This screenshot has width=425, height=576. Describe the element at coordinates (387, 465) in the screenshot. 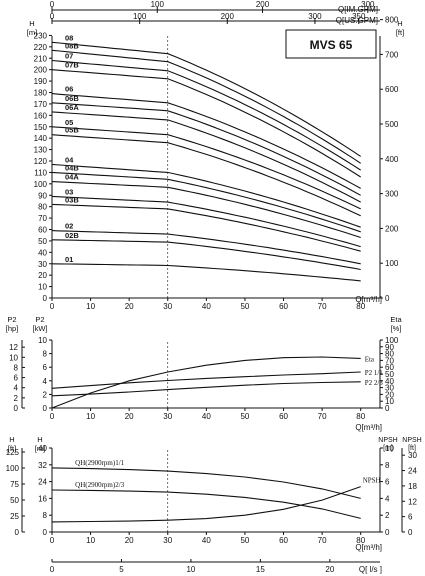

I see `npsh-m-tick-label: 8` at that location.